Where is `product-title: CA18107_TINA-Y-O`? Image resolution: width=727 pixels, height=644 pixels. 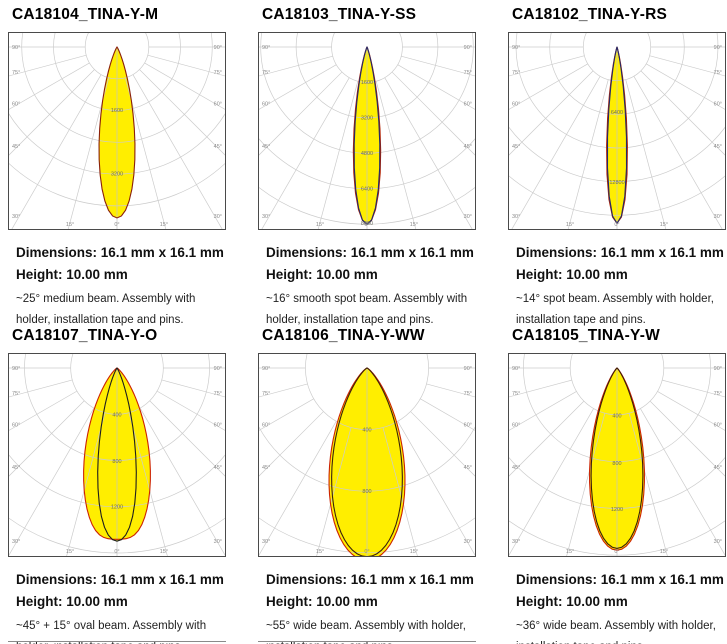
product-title: CA18107_TINA-Y-O is located at coordinates (85, 335).